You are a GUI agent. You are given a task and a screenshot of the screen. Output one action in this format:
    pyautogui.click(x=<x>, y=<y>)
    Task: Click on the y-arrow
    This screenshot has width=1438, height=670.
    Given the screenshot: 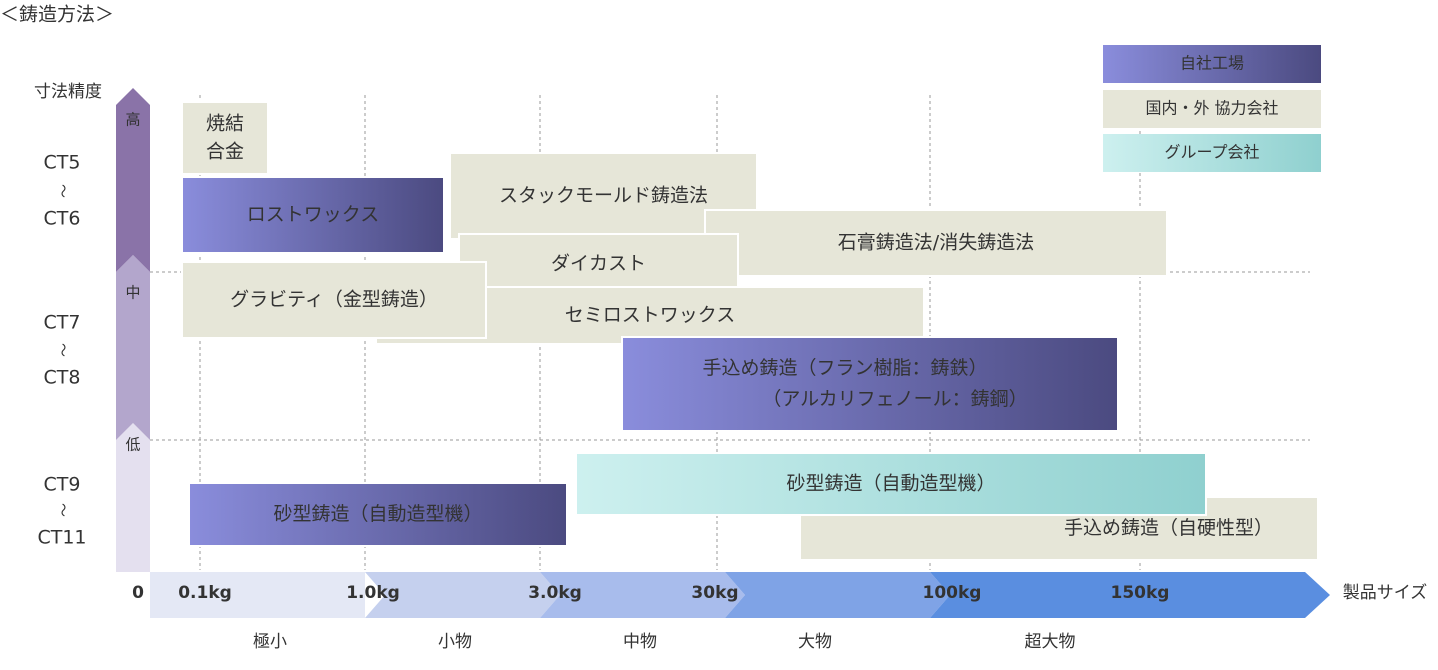 What is the action you would take?
    pyautogui.click(x=133, y=330)
    